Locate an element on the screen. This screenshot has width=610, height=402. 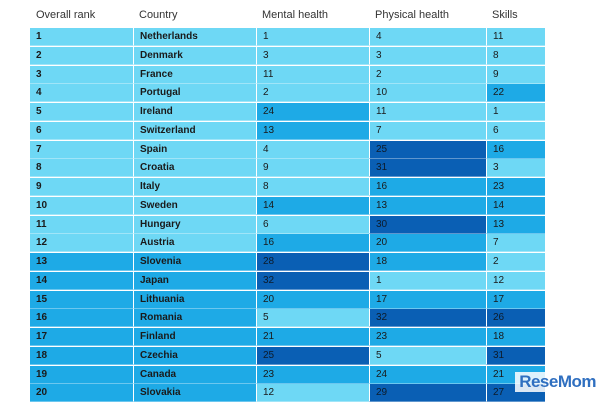
skills-cell: 2 is located at coordinates (515, 262).